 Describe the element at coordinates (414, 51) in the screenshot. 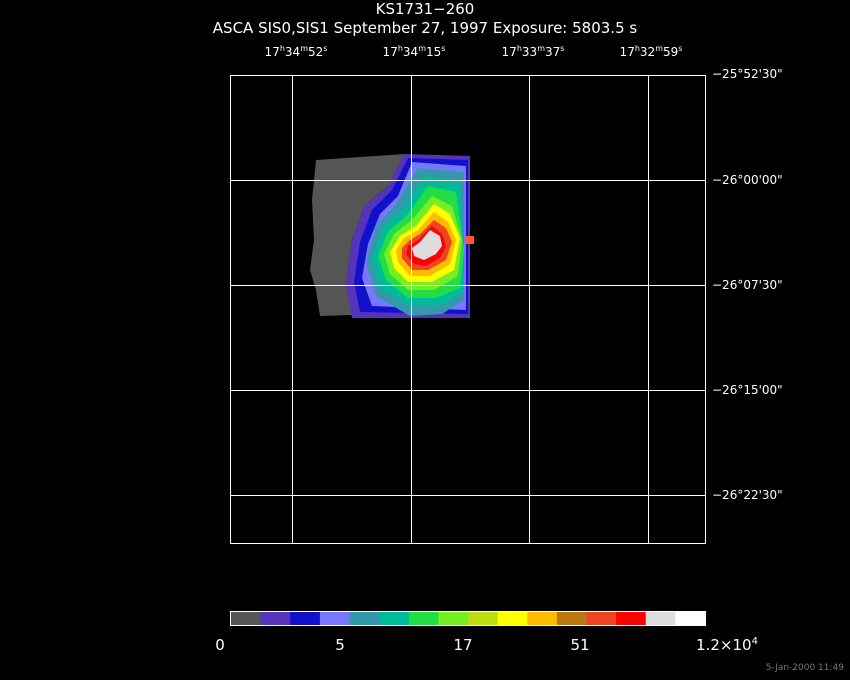

I see `ra-tick-label: 17h34m15s` at that location.